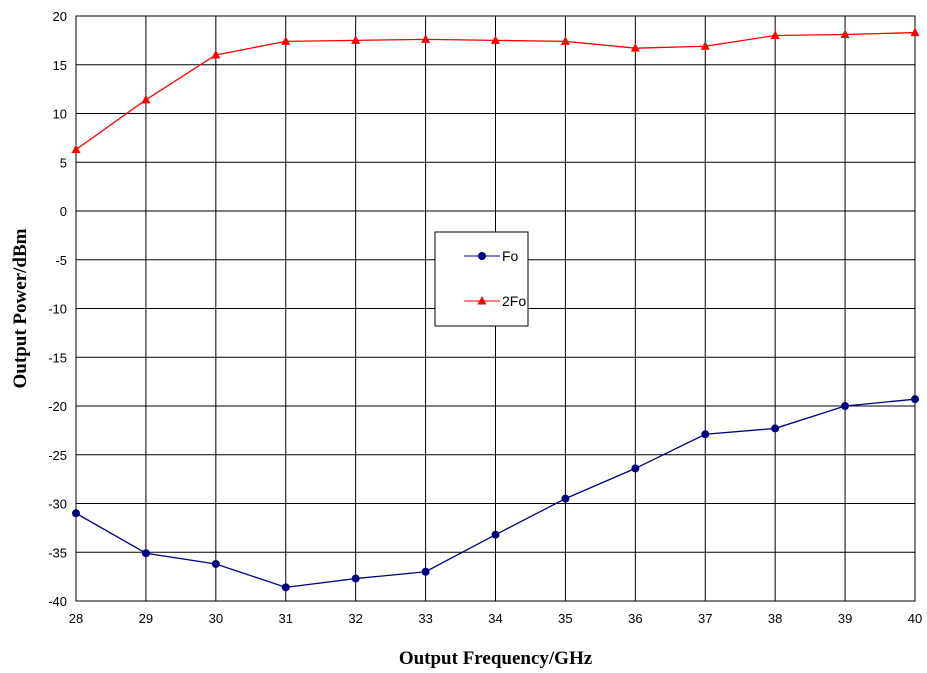 The image size is (927, 673). What do you see at coordinates (495, 301) in the screenshot?
I see `legend-entry-2fo: 2Fo` at bounding box center [495, 301].